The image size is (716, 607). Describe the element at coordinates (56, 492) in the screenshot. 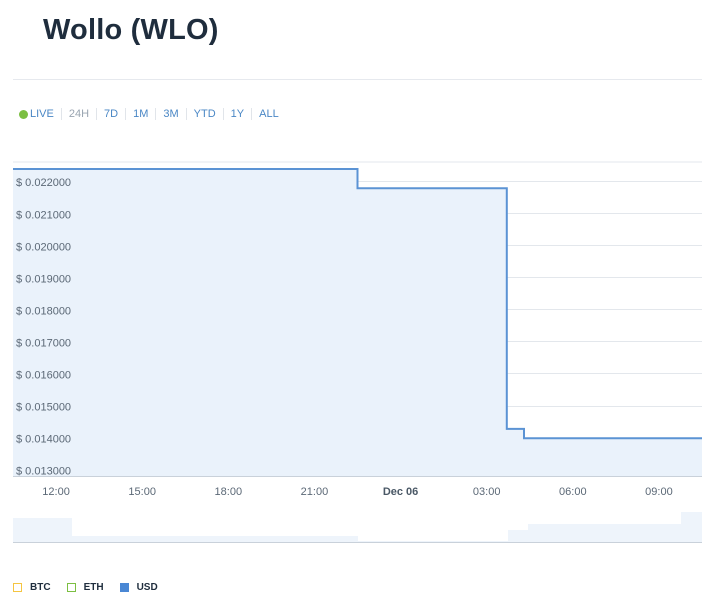

I see `x-tick-label: 12:00` at that location.